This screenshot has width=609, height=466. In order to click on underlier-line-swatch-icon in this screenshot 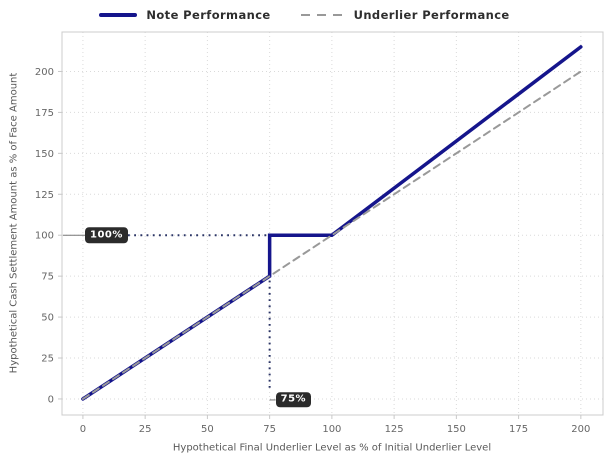, I will do `click(322, 15)`.